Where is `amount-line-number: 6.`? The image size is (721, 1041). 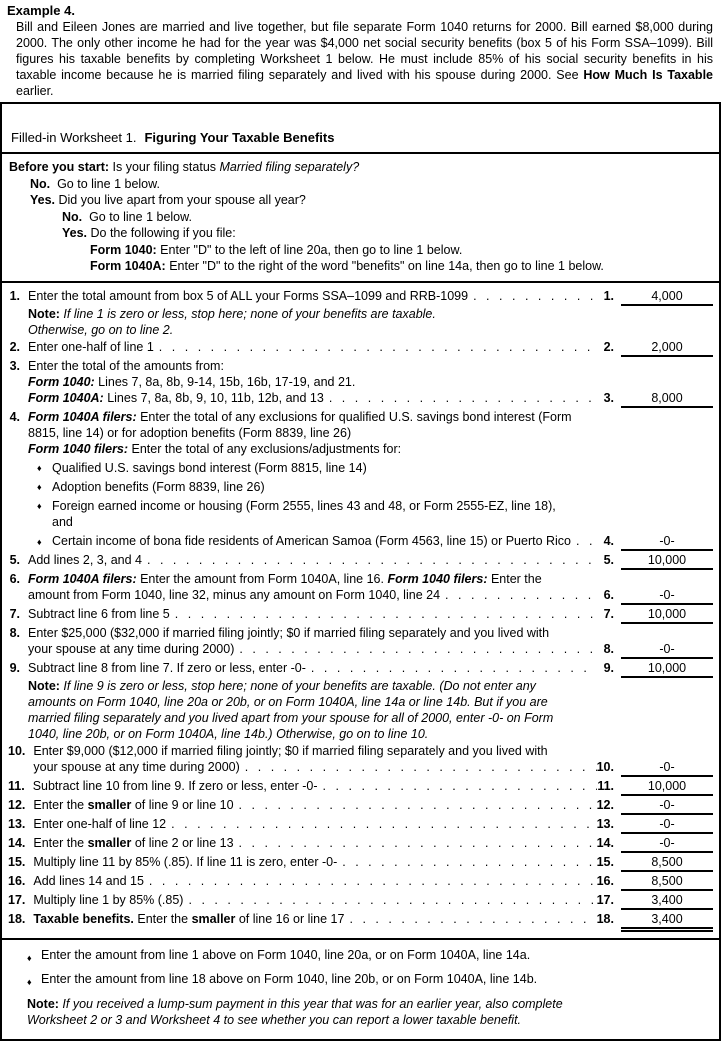
amount-line-number: 6. is located at coordinates (608, 594).